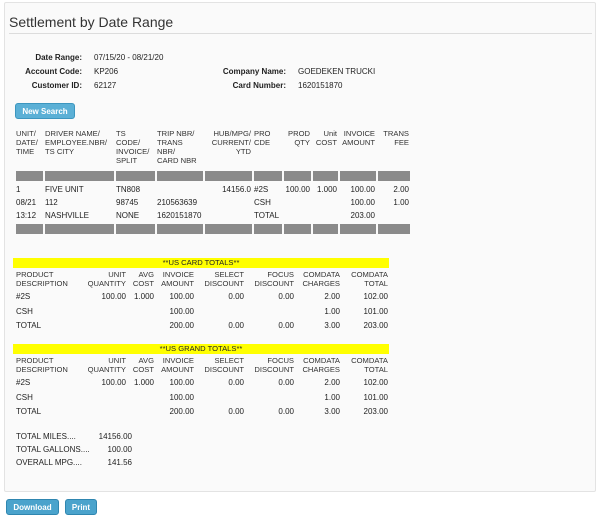 Image resolution: width=600 pixels, height=530 pixels. What do you see at coordinates (254, 71) in the screenshot?
I see `company-name-label: Company Name:` at bounding box center [254, 71].